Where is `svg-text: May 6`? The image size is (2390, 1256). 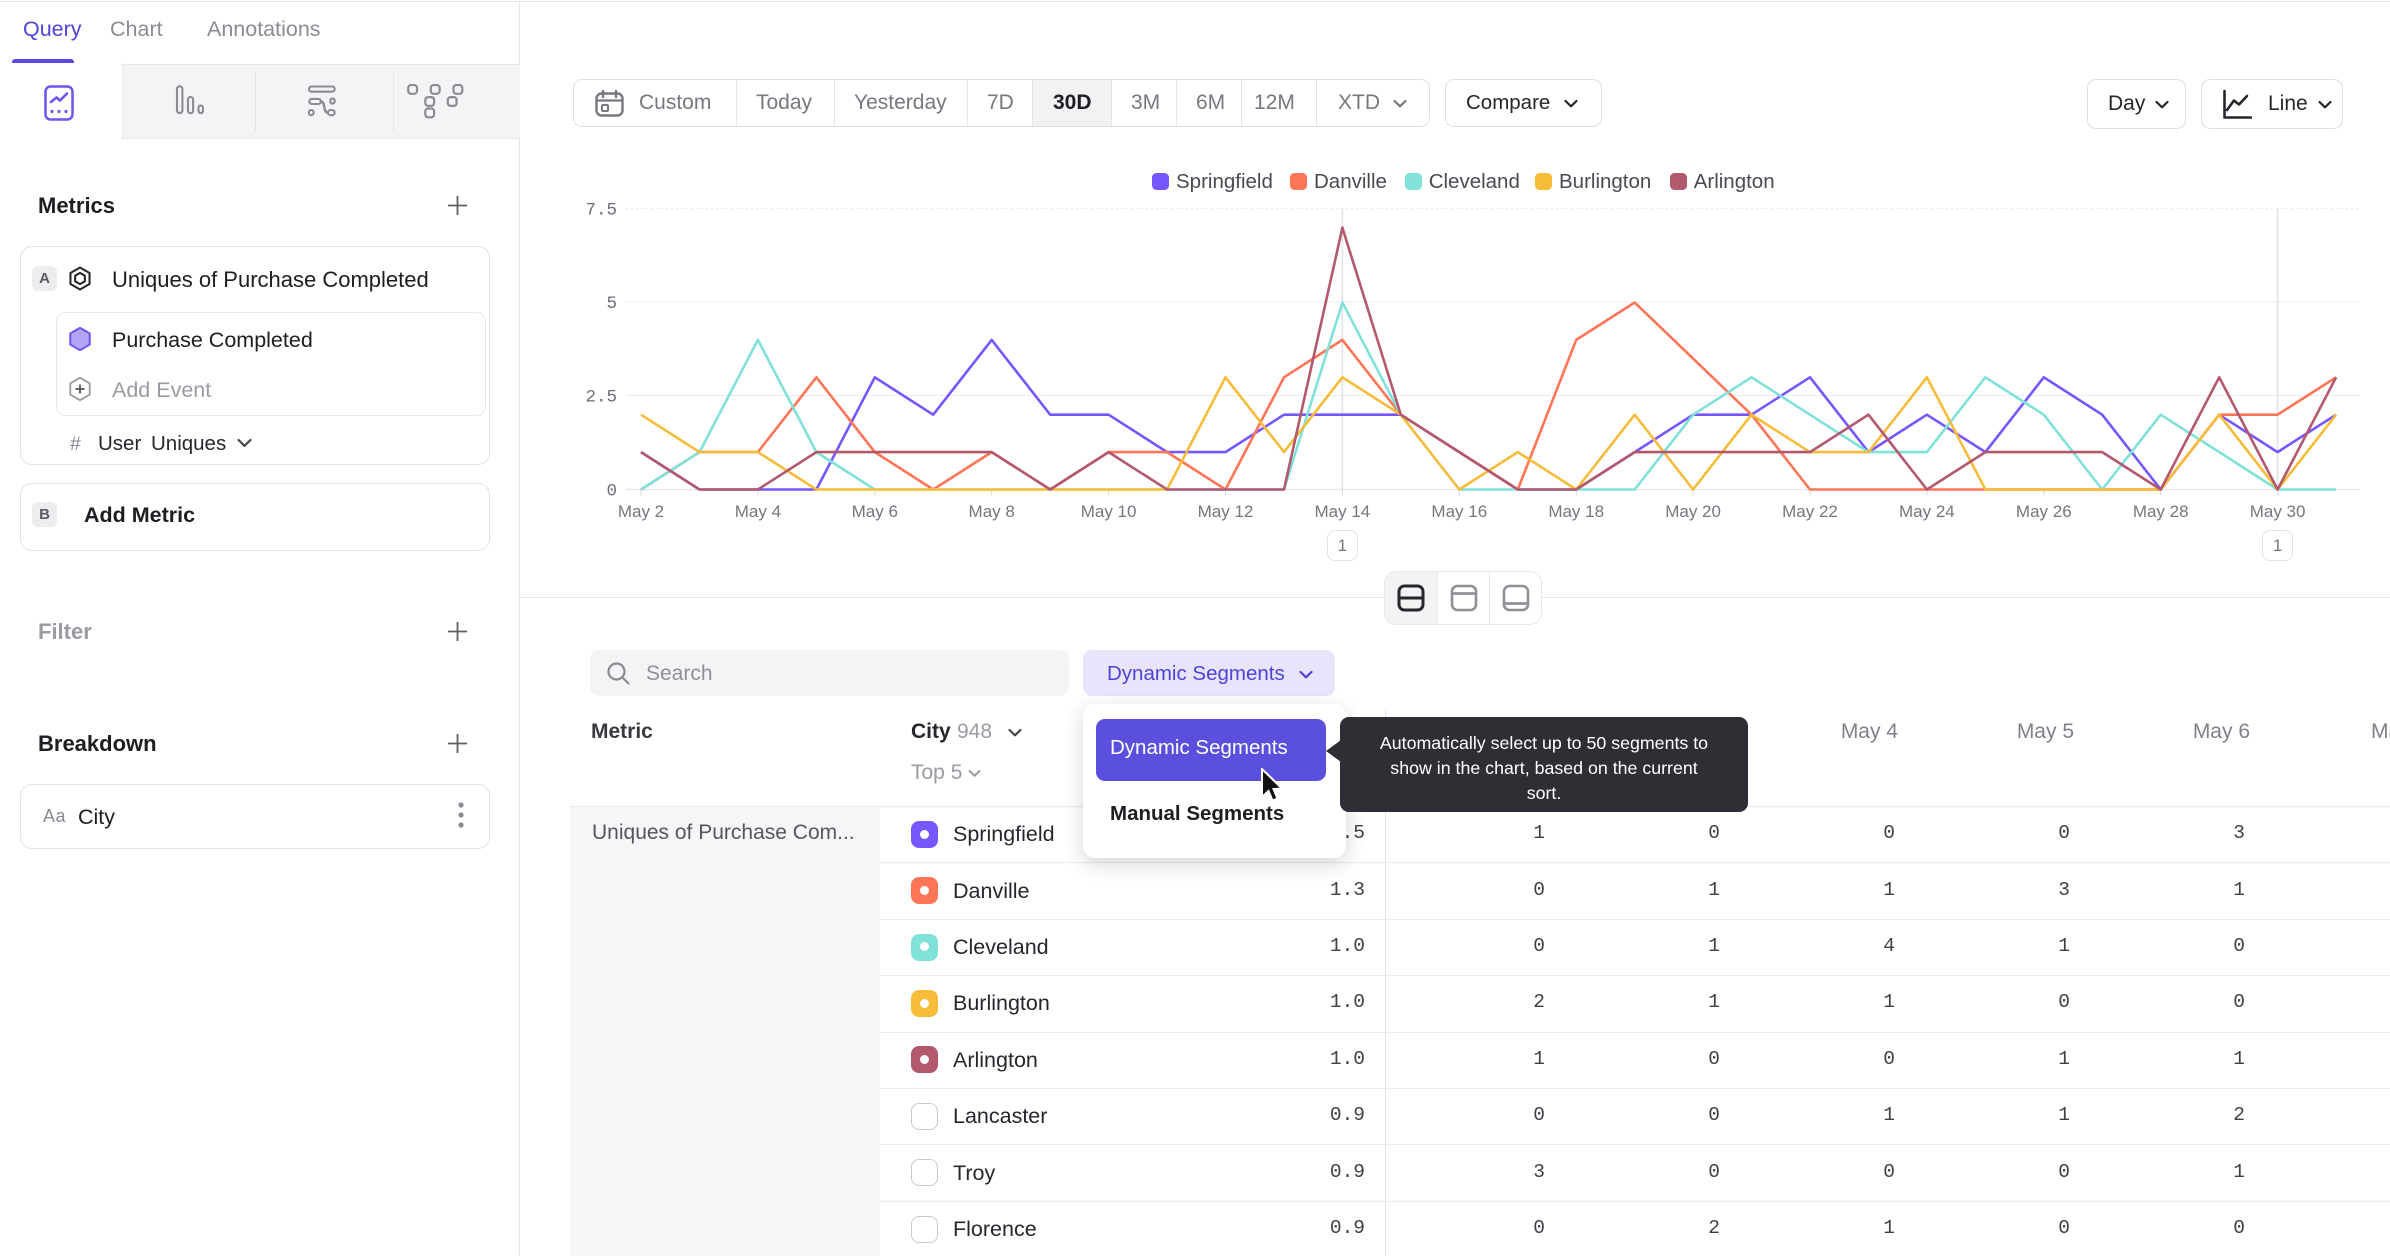 svg-text: May 6 is located at coordinates (875, 511).